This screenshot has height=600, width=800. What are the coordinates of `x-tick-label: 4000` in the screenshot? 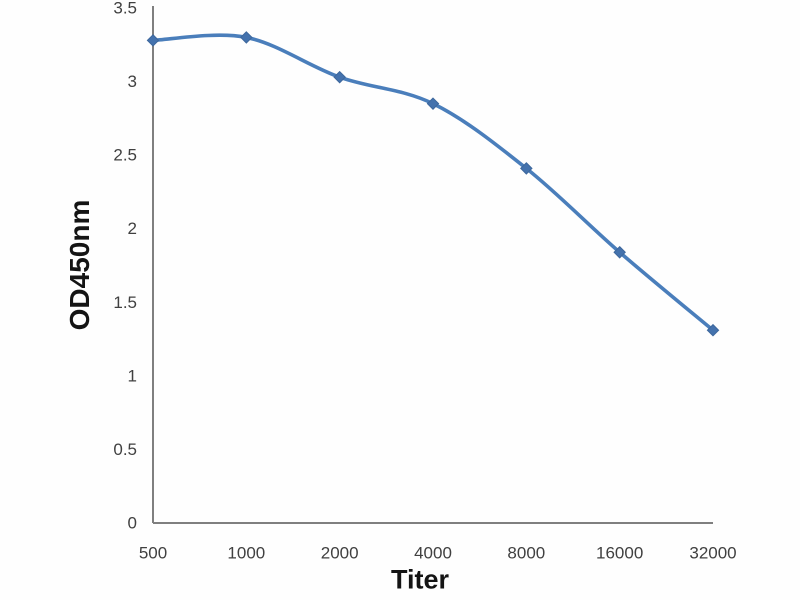 It's located at (433, 553).